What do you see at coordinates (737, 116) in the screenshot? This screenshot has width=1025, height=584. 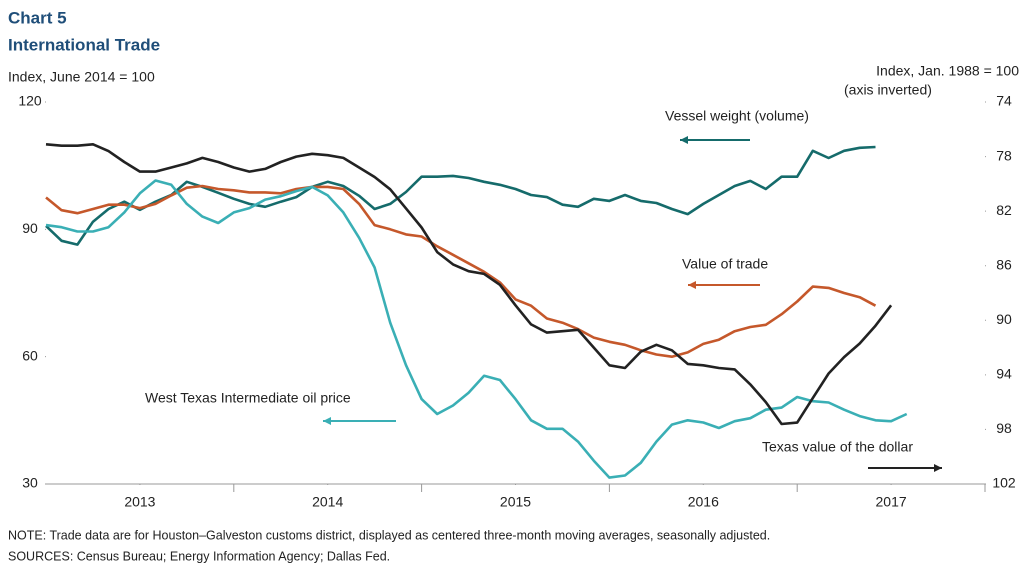 I see `series-label: Vessel weight (volume)` at bounding box center [737, 116].